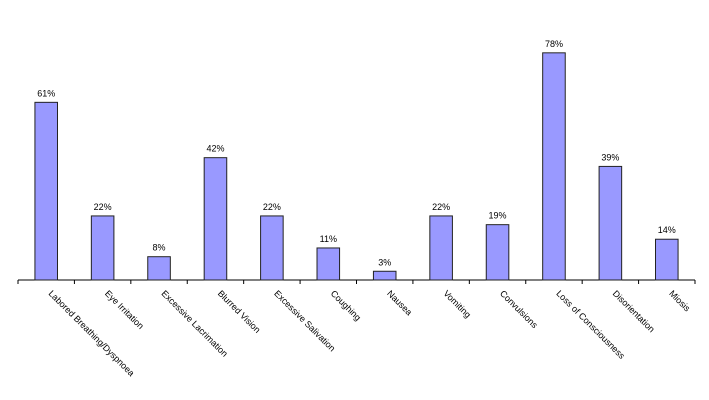 This screenshot has height=400, width=709. I want to click on x-tick-label: Vomiting, so click(457, 303).